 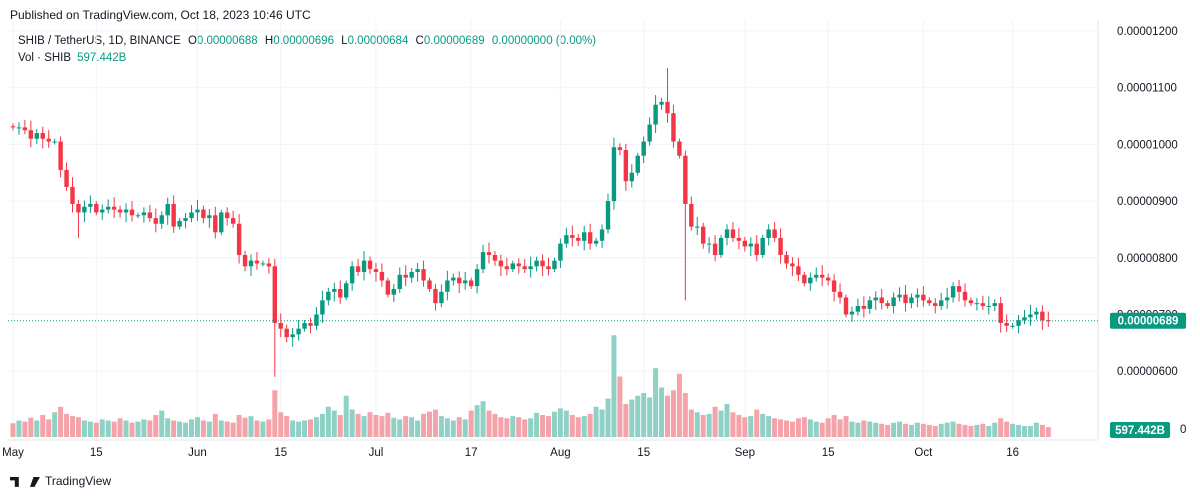 What do you see at coordinates (344, 41) in the screenshot?
I see `low-label: L` at bounding box center [344, 41].